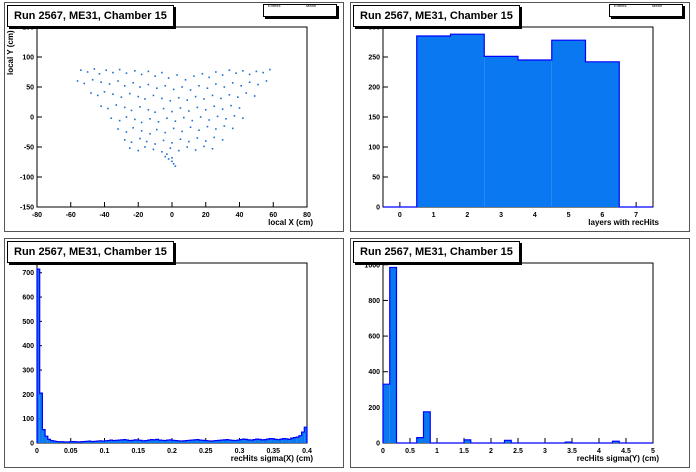 The width and height of the screenshot is (696, 472). Describe the element at coordinates (437, 451) in the screenshot. I see `x-tick-label: 1` at that location.